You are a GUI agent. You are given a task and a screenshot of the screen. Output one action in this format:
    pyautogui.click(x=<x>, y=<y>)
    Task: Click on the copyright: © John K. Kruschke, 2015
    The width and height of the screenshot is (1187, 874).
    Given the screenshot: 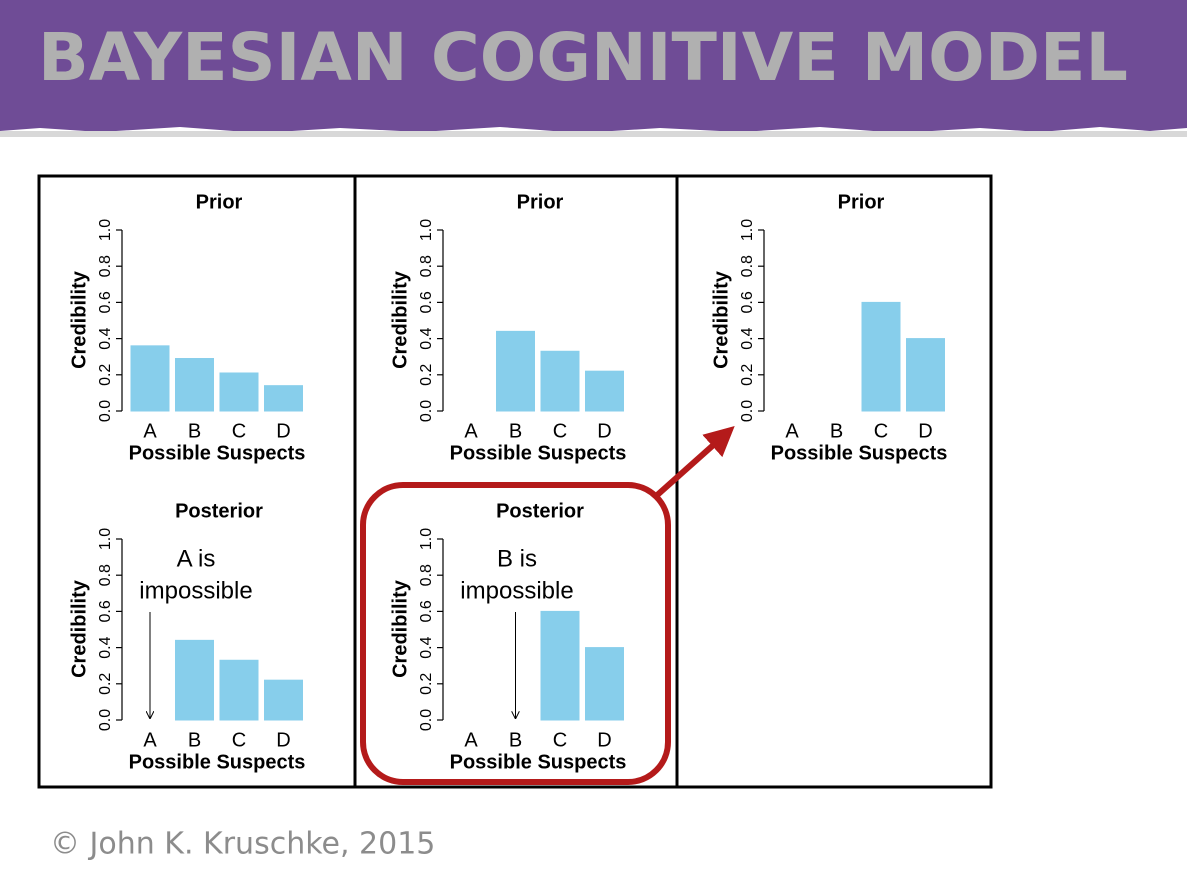 What is the action you would take?
    pyautogui.click(x=242, y=844)
    